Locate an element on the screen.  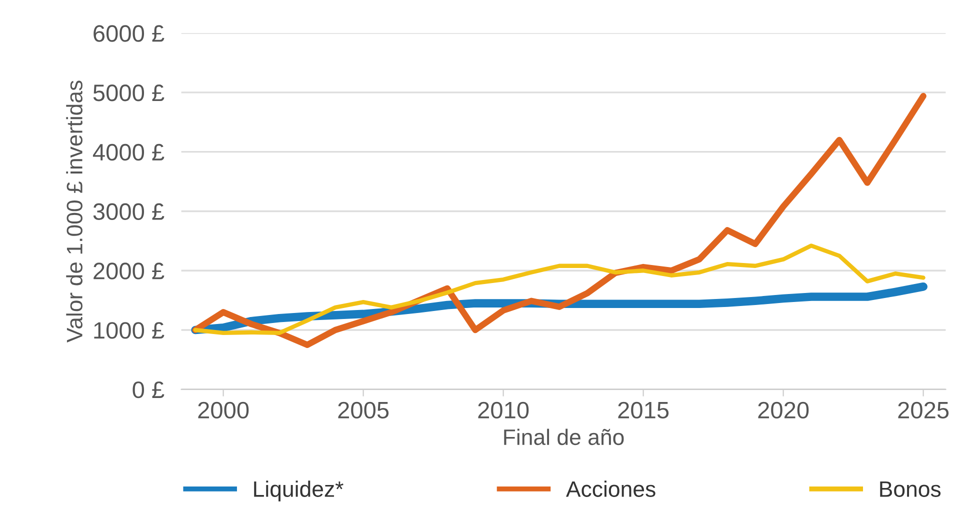
x-tick-label: 2020 is located at coordinates (783, 410).